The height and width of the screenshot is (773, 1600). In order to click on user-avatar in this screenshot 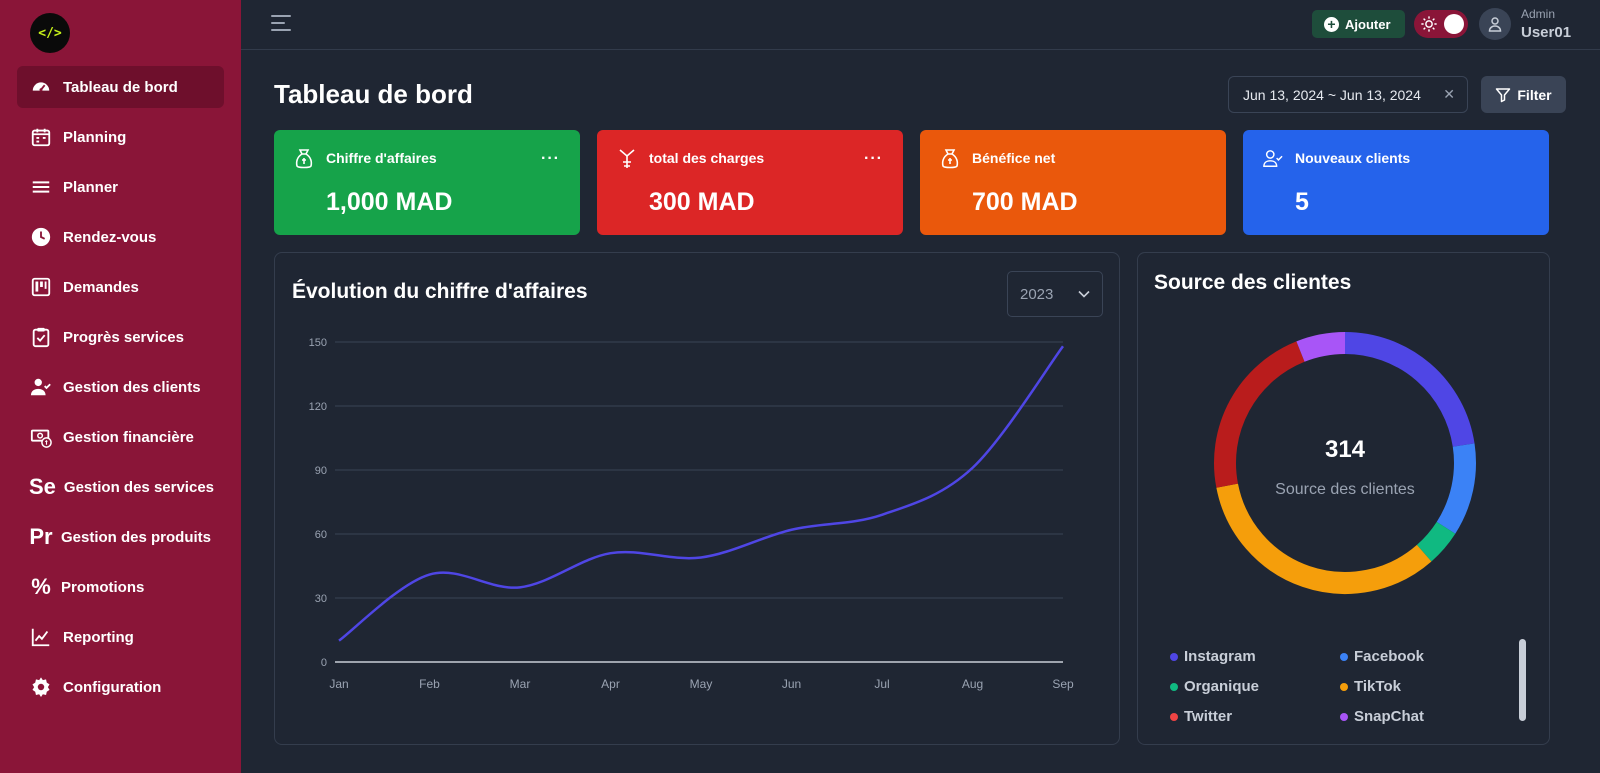, I will do `click(1495, 24)`.